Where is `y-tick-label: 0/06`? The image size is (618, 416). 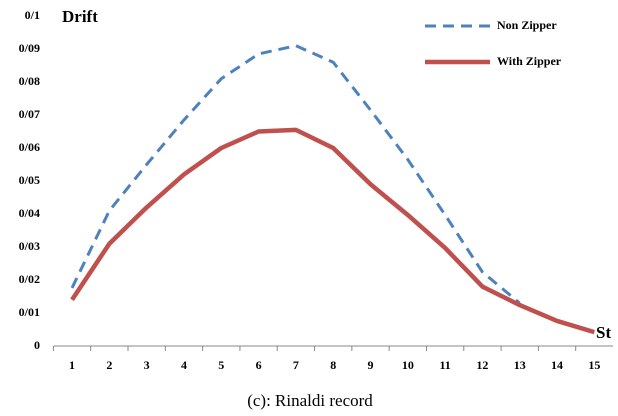 y-tick-label: 0/06 is located at coordinates (29, 147).